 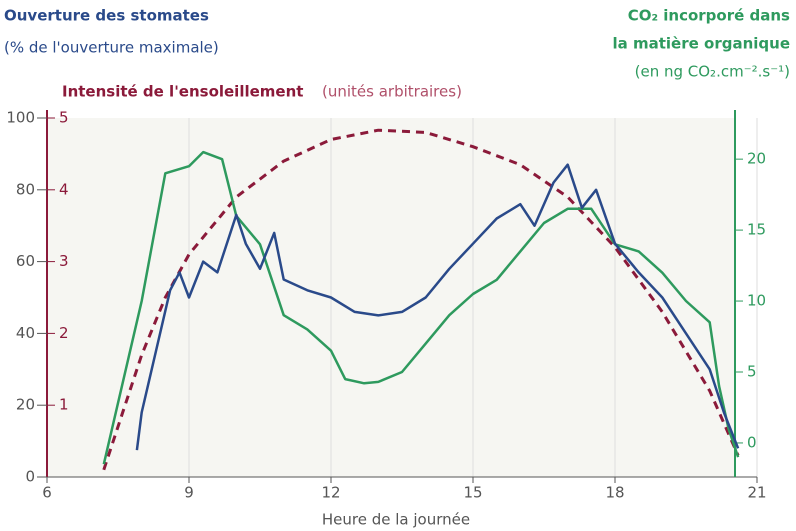 What do you see at coordinates (330, 493) in the screenshot?
I see `x-tick-label: 12` at bounding box center [330, 493].